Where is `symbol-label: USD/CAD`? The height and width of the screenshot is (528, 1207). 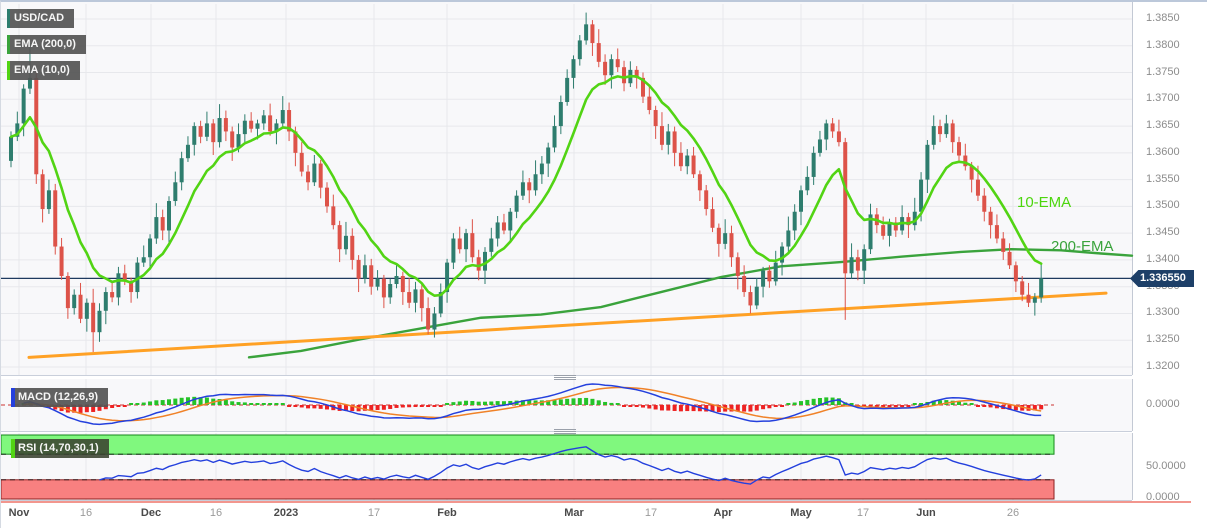 symbol-label: USD/CAD is located at coordinates (39, 18).